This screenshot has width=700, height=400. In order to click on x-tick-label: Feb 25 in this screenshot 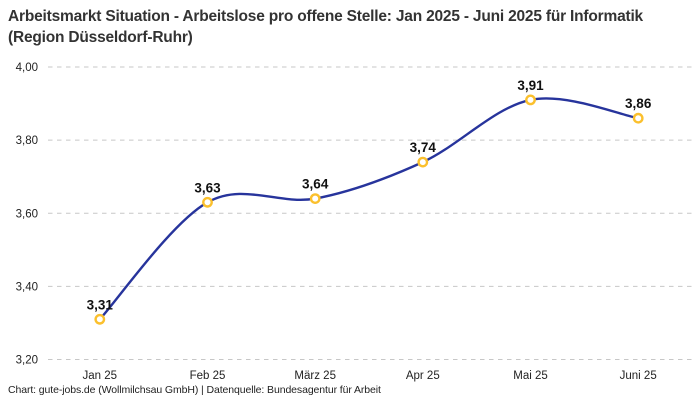, I will do `click(208, 376)`.